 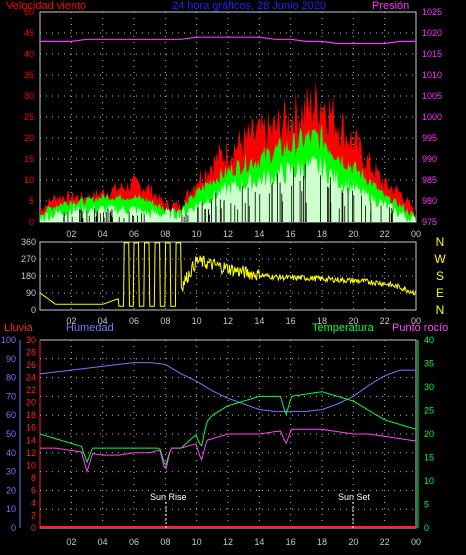 I want to click on wind-x-tick: 18, so click(x=322, y=234).